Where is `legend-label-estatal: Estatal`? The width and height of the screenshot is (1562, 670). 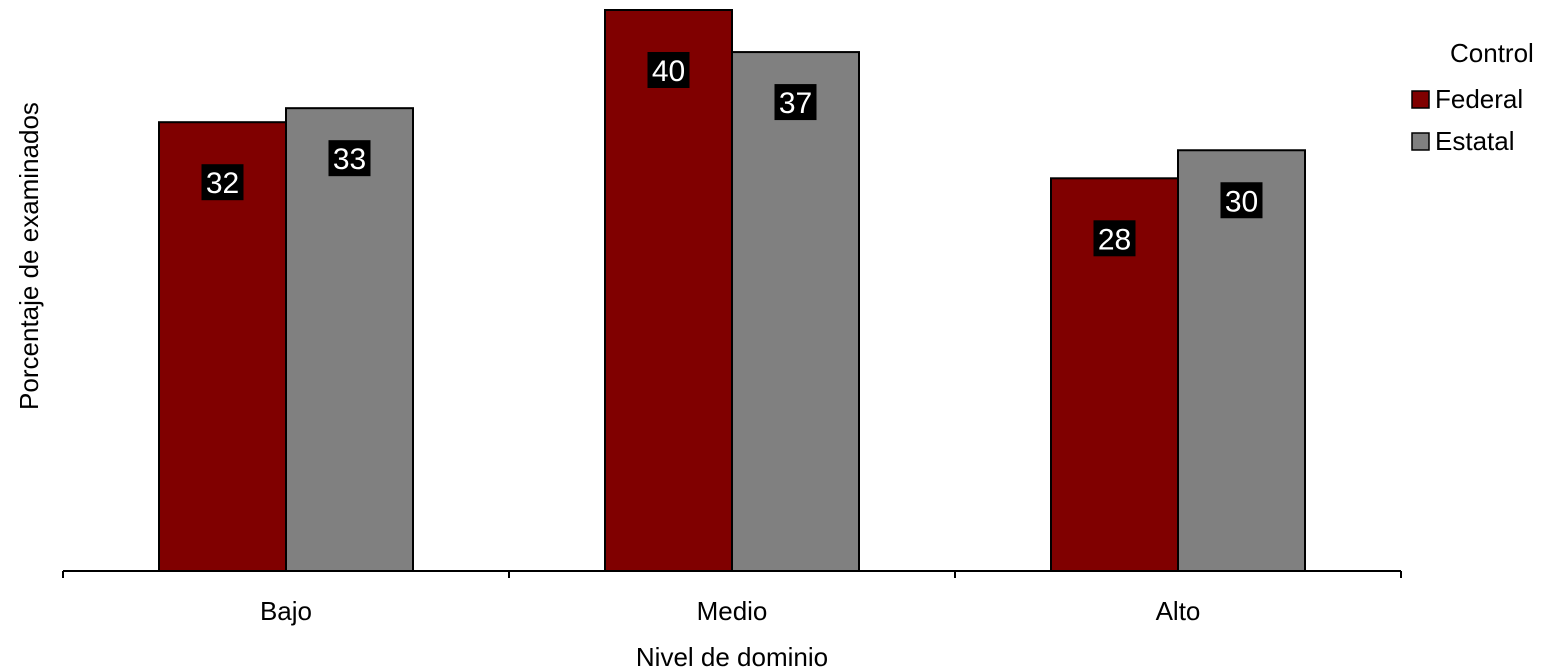 legend-label-estatal: Estatal is located at coordinates (1475, 141).